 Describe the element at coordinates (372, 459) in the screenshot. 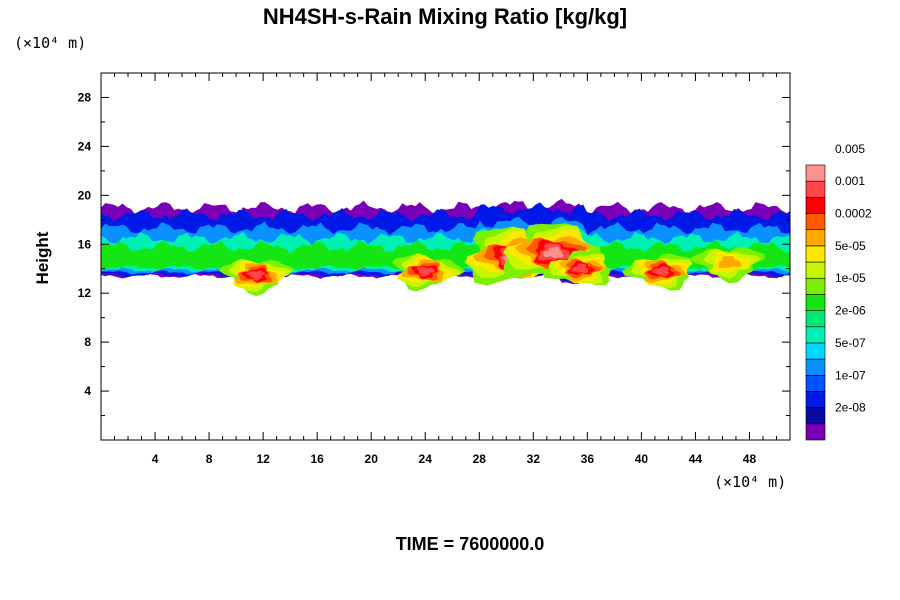

I see `x-tick-label: 20` at that location.